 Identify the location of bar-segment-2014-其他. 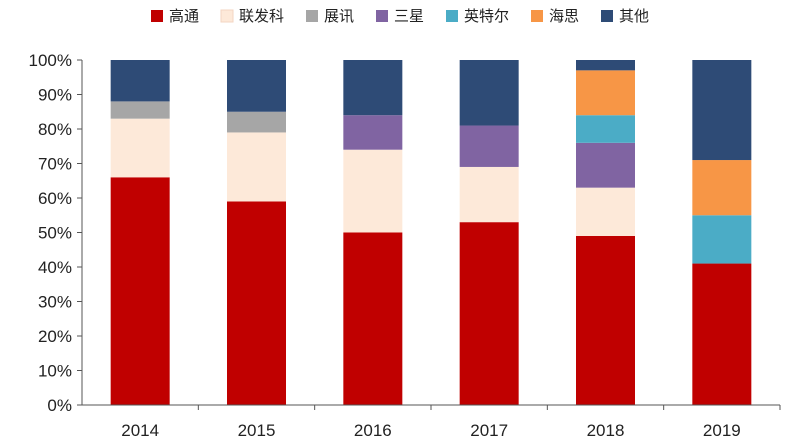
(140, 81).